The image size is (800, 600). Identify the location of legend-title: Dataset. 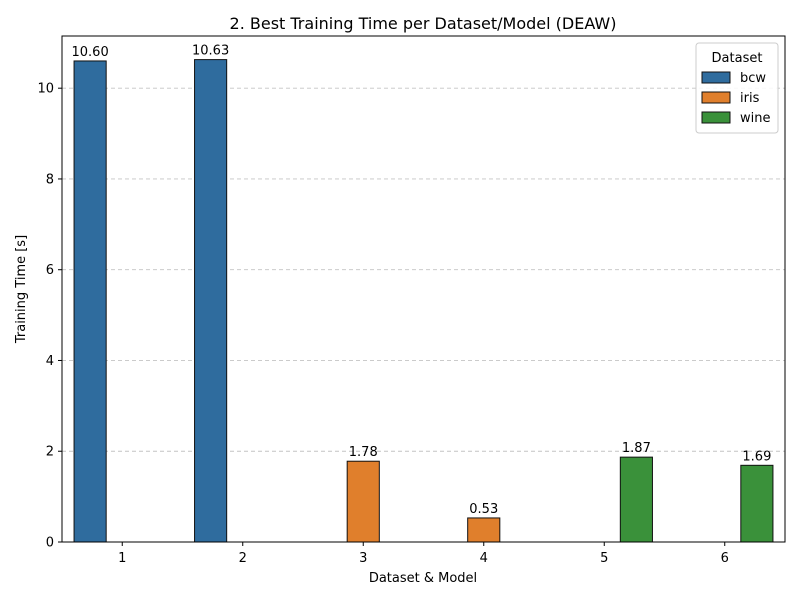
(737, 58).